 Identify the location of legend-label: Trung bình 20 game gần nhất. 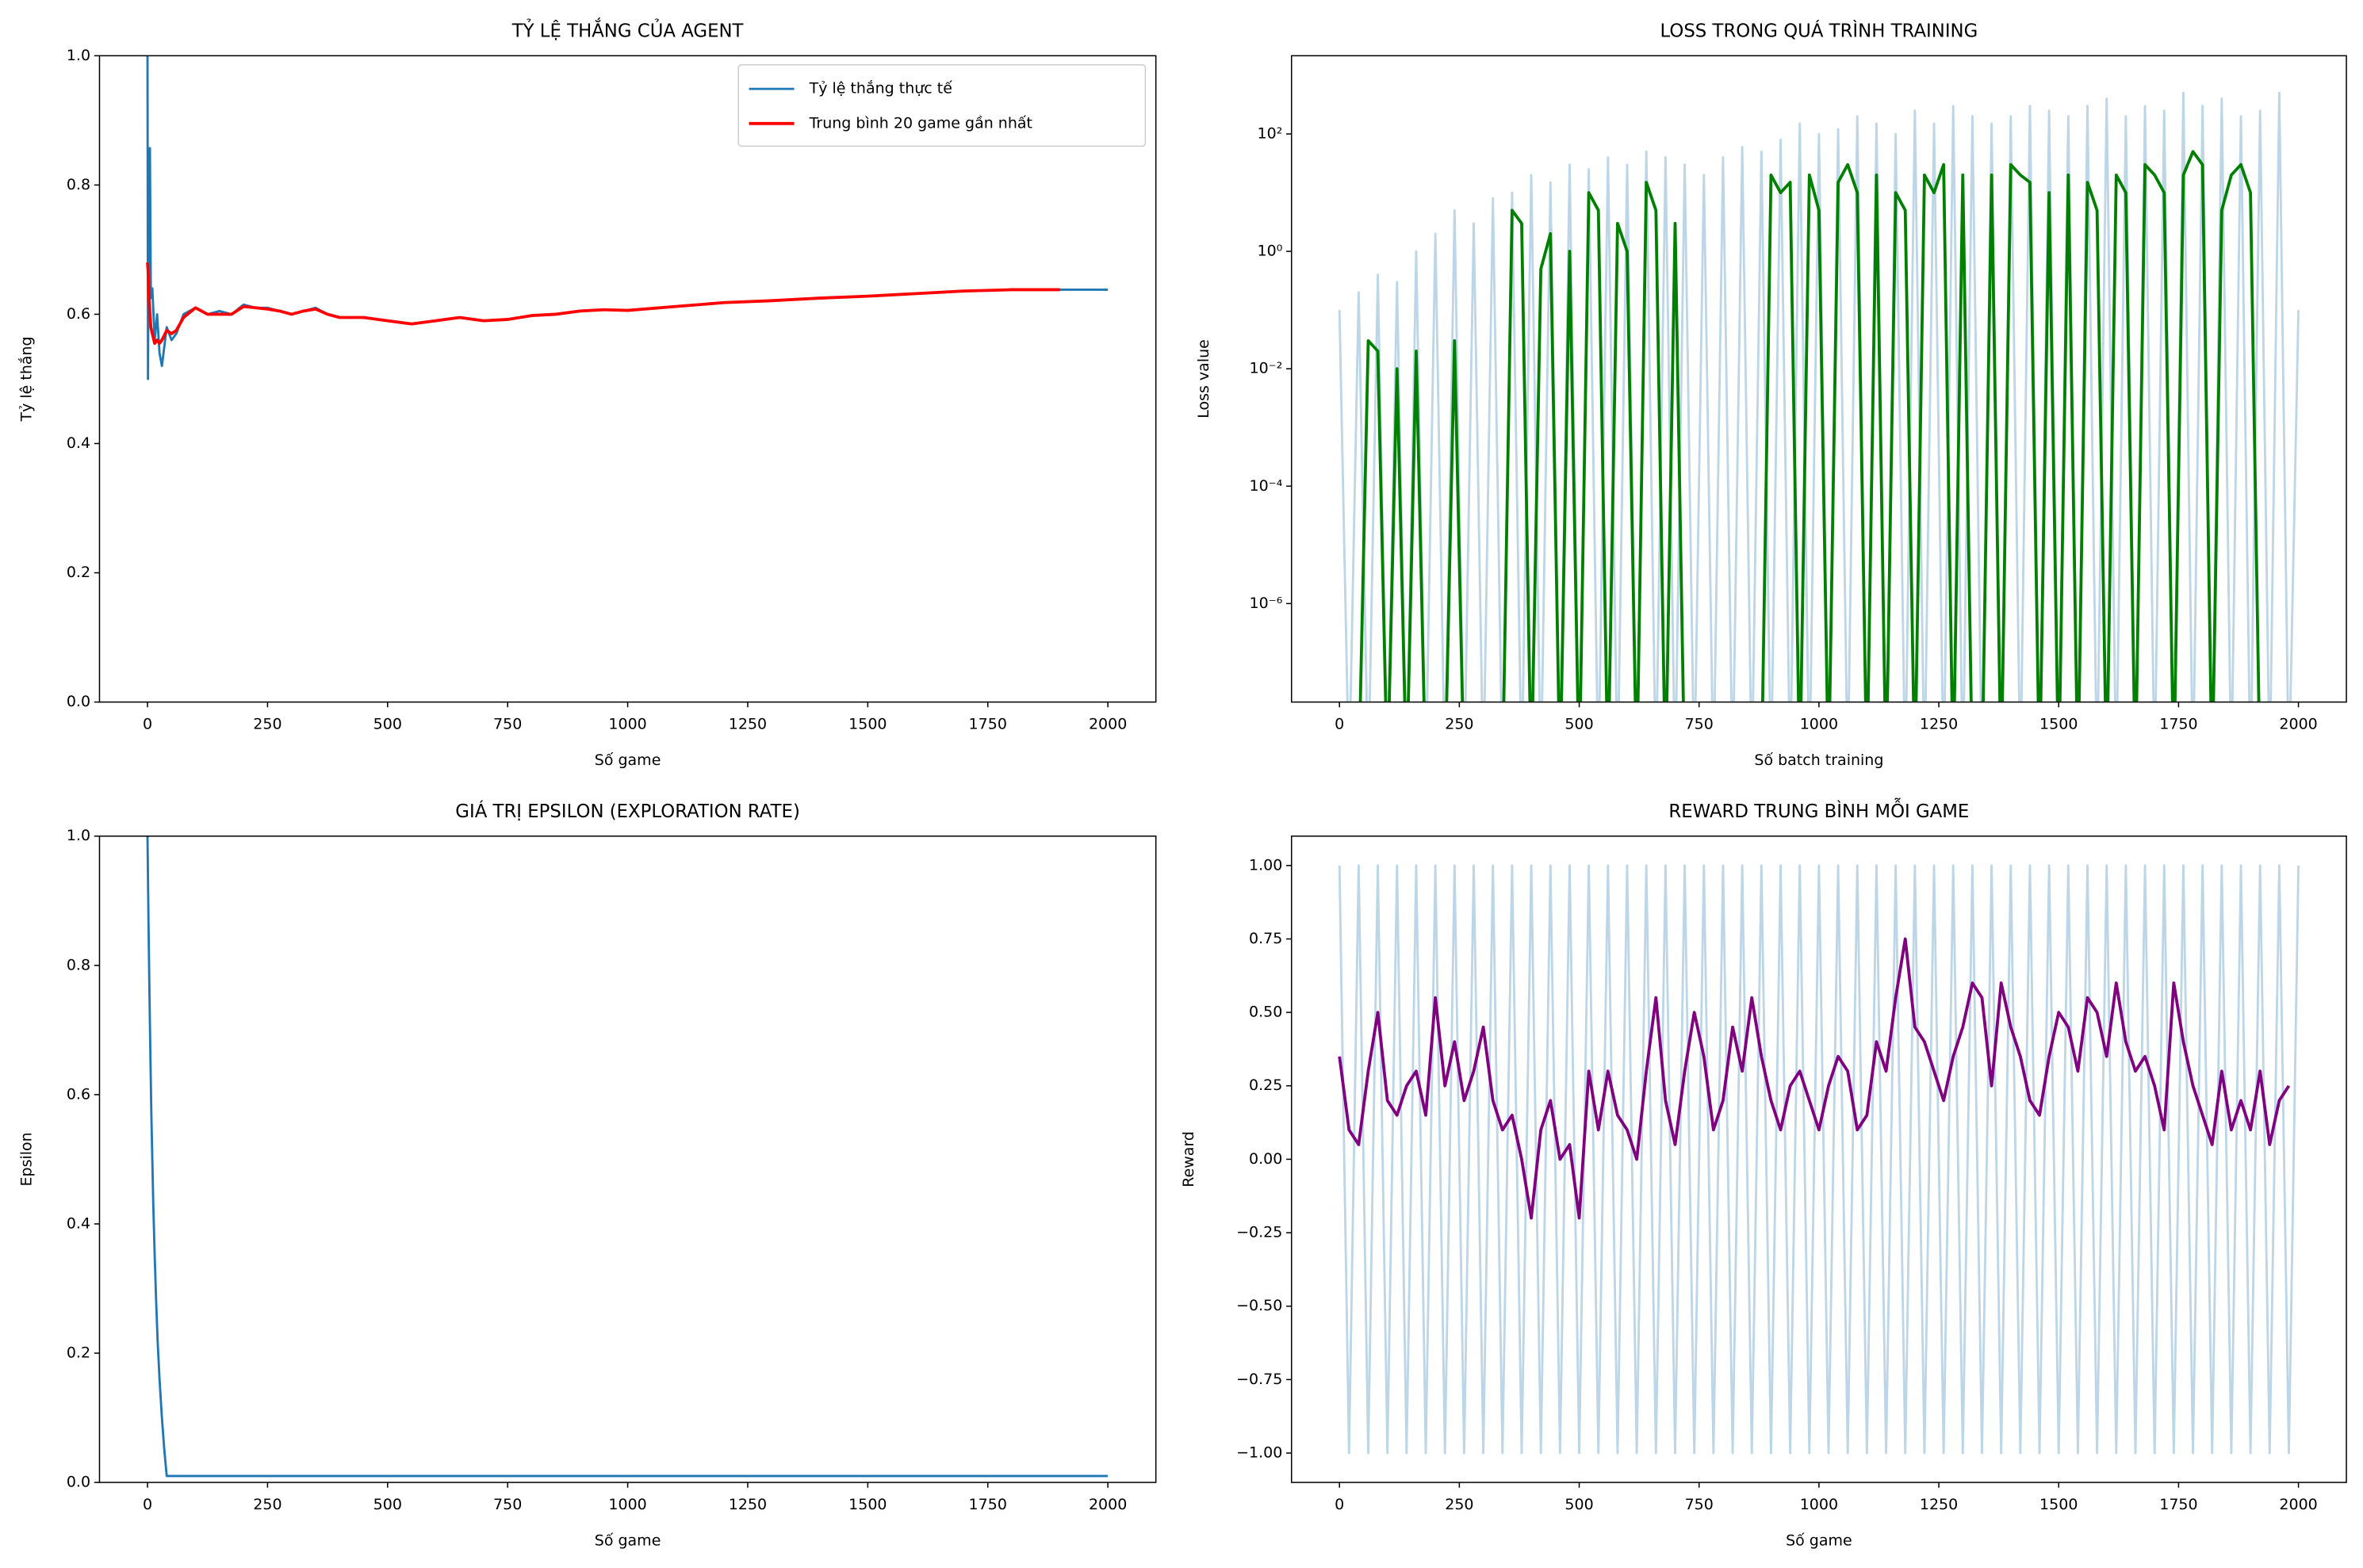
(920, 123).